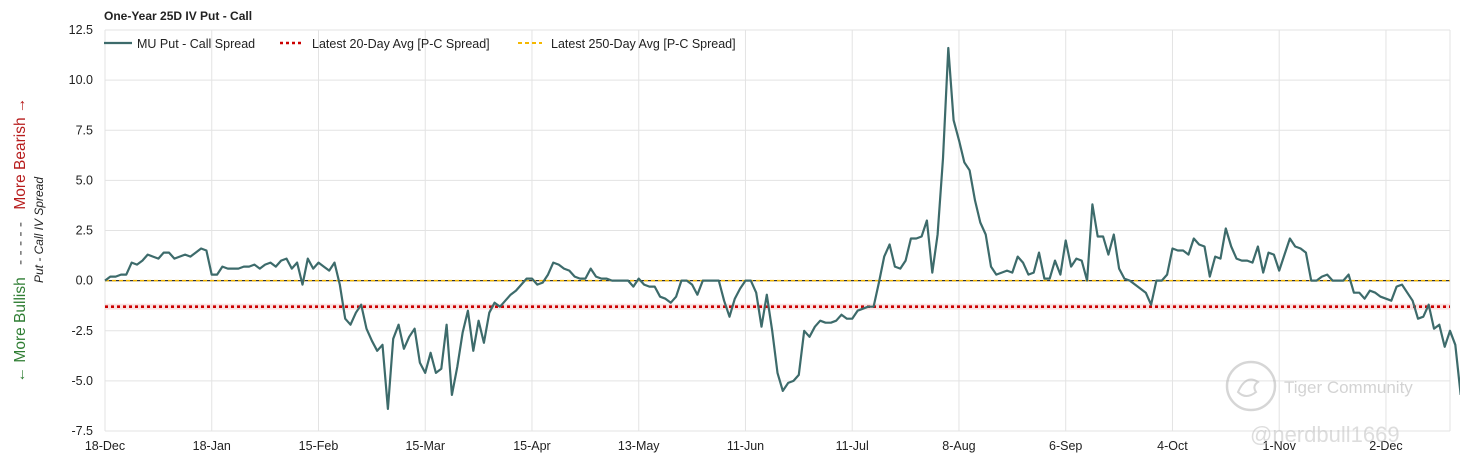 This screenshot has width=1460, height=468. Describe the element at coordinates (1325, 434) in the screenshot. I see `watermark-handle: @nerdbull1669` at that location.